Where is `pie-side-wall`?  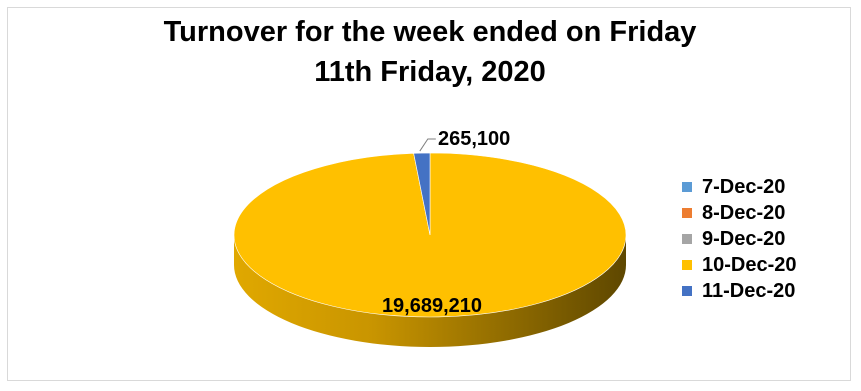
pie-side-wall is located at coordinates (430, 291).